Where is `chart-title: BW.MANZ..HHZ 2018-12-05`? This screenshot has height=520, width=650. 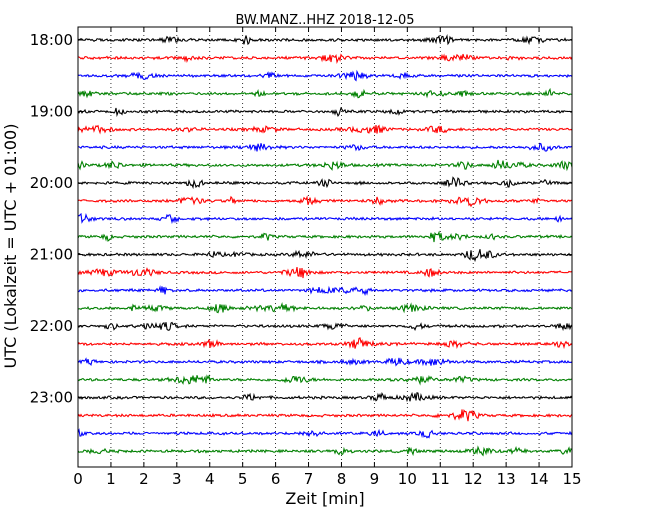
chart-title: BW.MANZ..HHZ 2018-12-05 is located at coordinates (324, 20).